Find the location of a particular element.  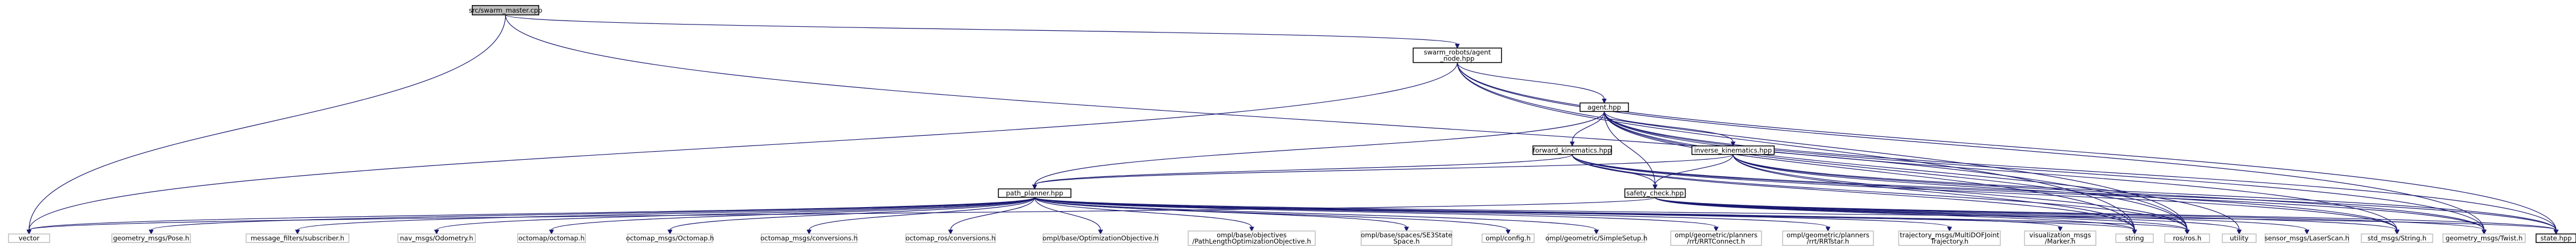

node-label: vector is located at coordinates (29, 238).